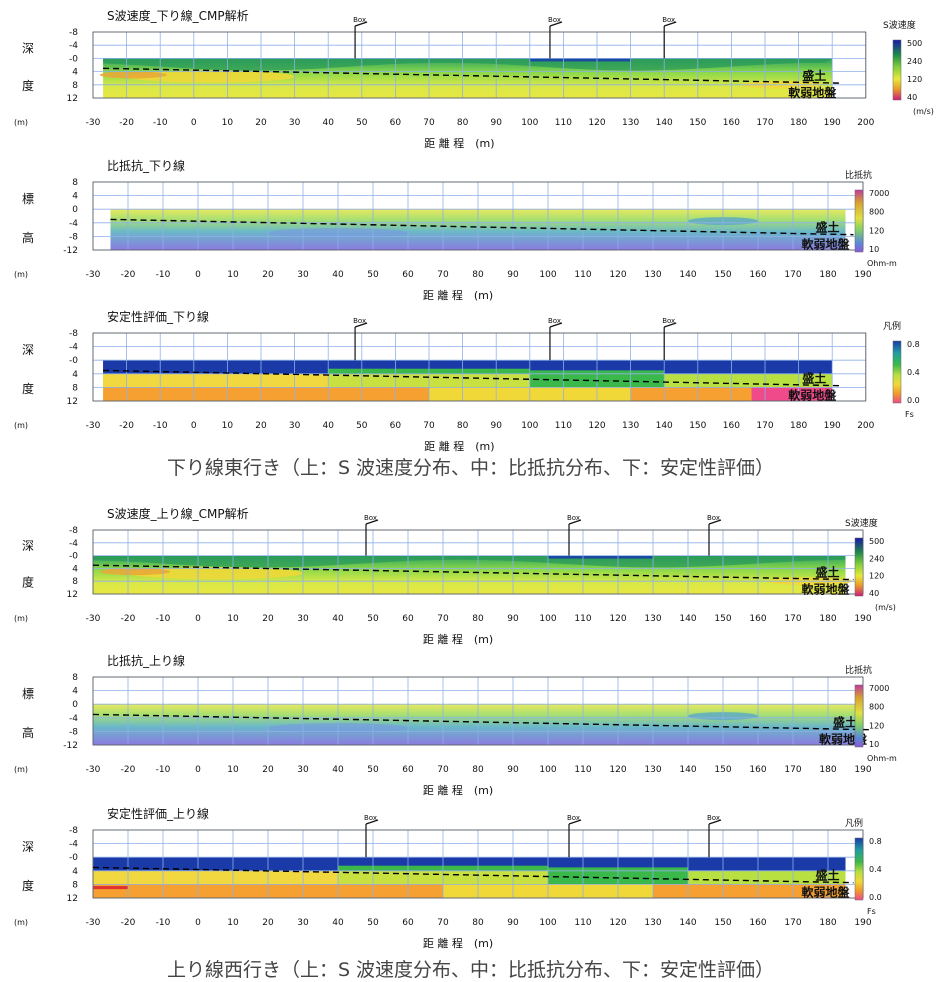  What do you see at coordinates (876, 707) in the screenshot?
I see `legend-label: 800` at bounding box center [876, 707].